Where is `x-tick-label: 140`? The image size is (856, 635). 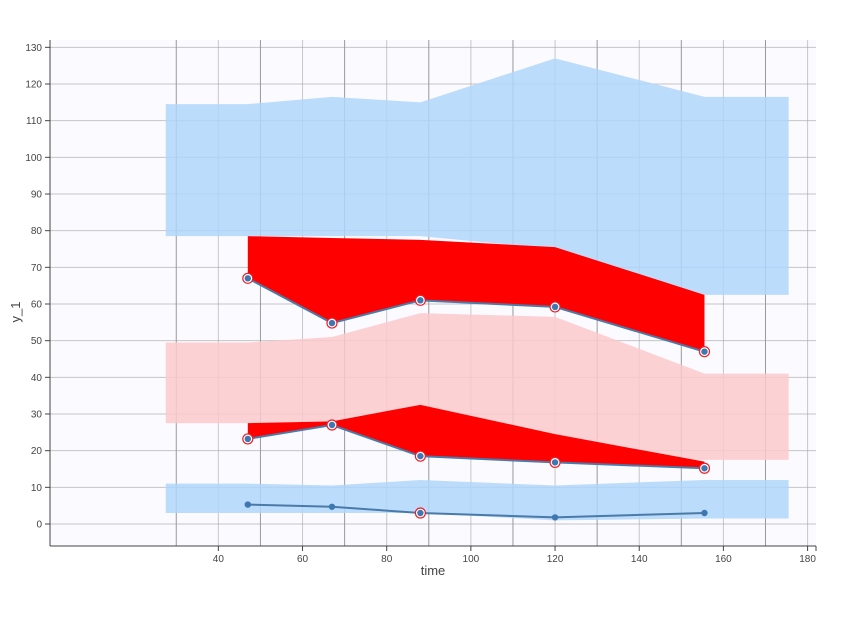 x-tick-label: 140 is located at coordinates (639, 559).